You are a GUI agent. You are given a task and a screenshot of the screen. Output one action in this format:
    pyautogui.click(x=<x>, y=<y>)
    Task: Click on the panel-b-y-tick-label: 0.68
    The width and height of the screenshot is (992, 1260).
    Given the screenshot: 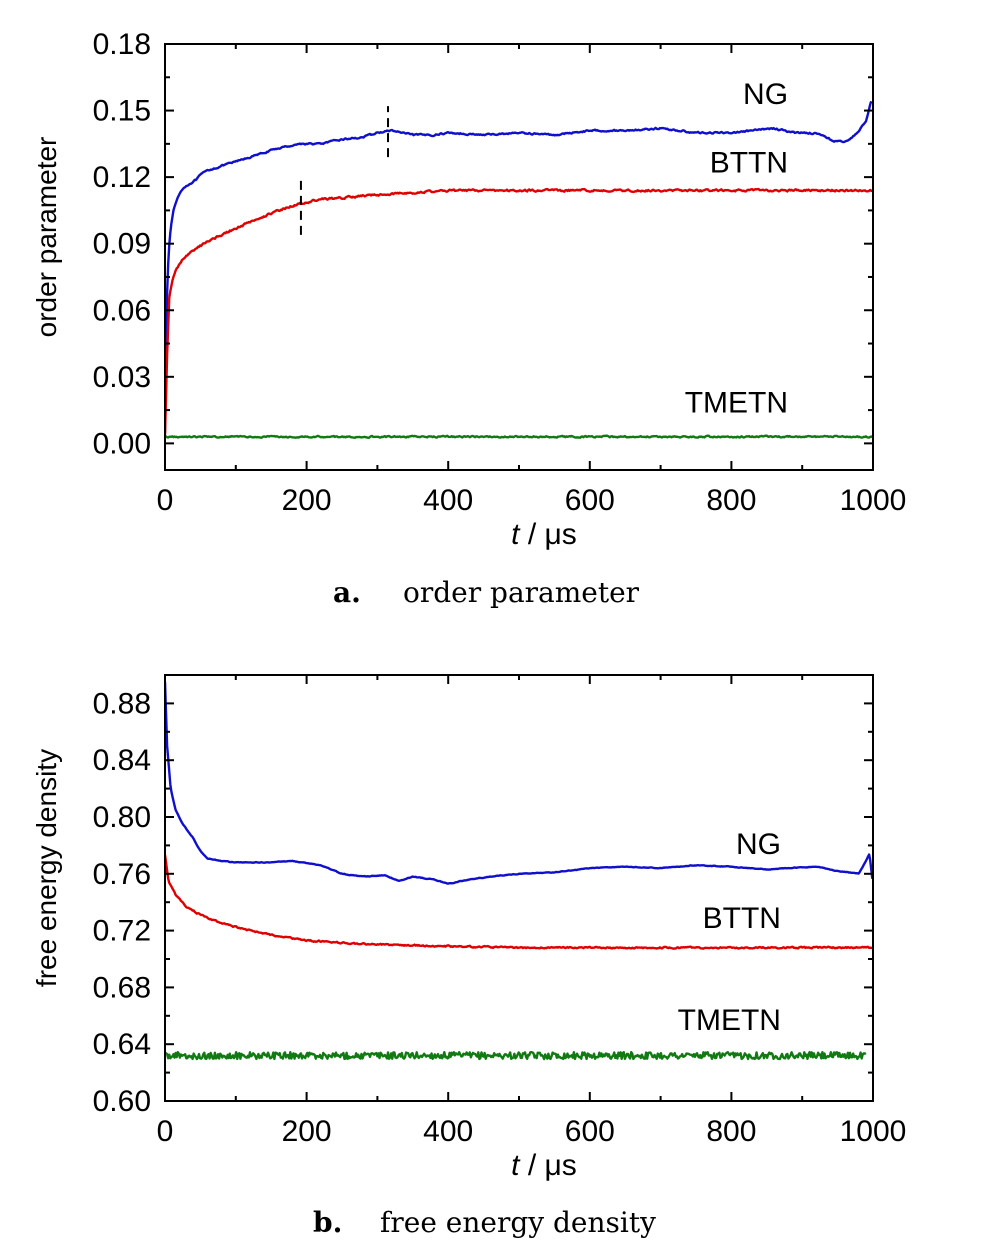 What is the action you would take?
    pyautogui.click(x=122, y=987)
    